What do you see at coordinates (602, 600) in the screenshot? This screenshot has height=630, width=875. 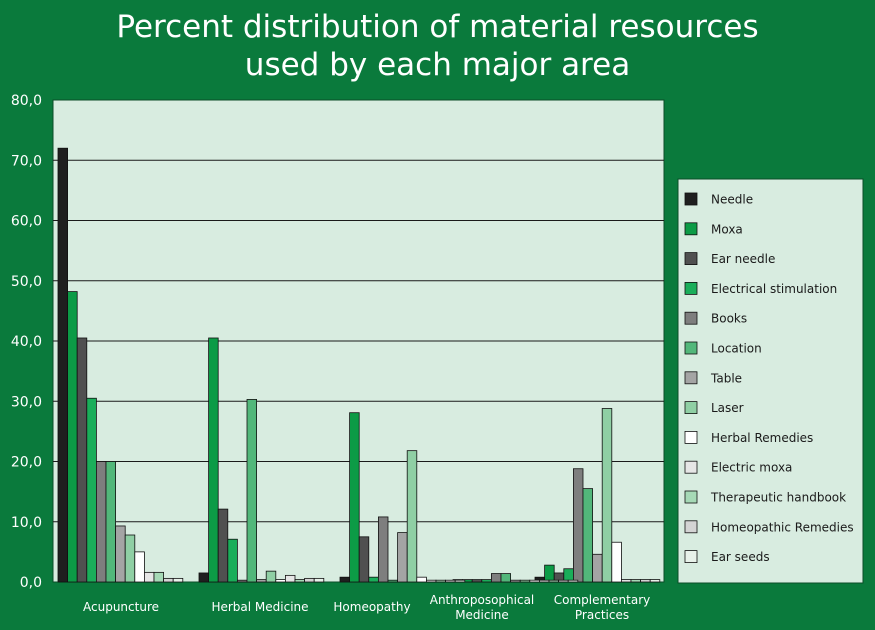 I see `x-category-label: Complementary` at bounding box center [602, 600].